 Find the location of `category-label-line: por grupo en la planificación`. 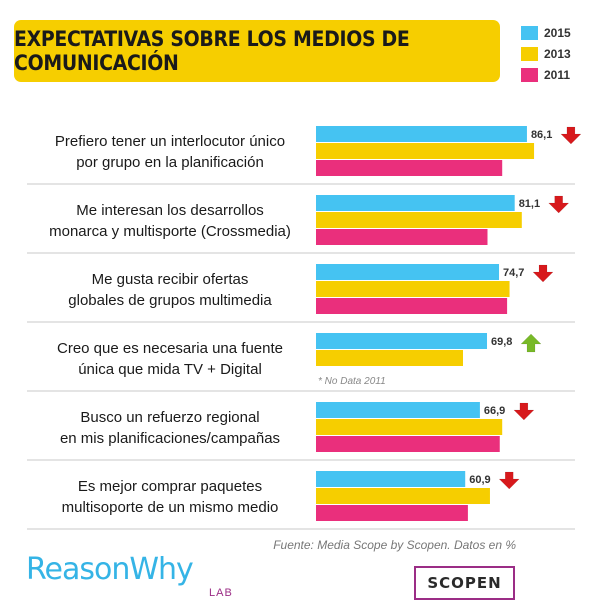

category-label-line: por grupo en la planificación is located at coordinates (170, 162).